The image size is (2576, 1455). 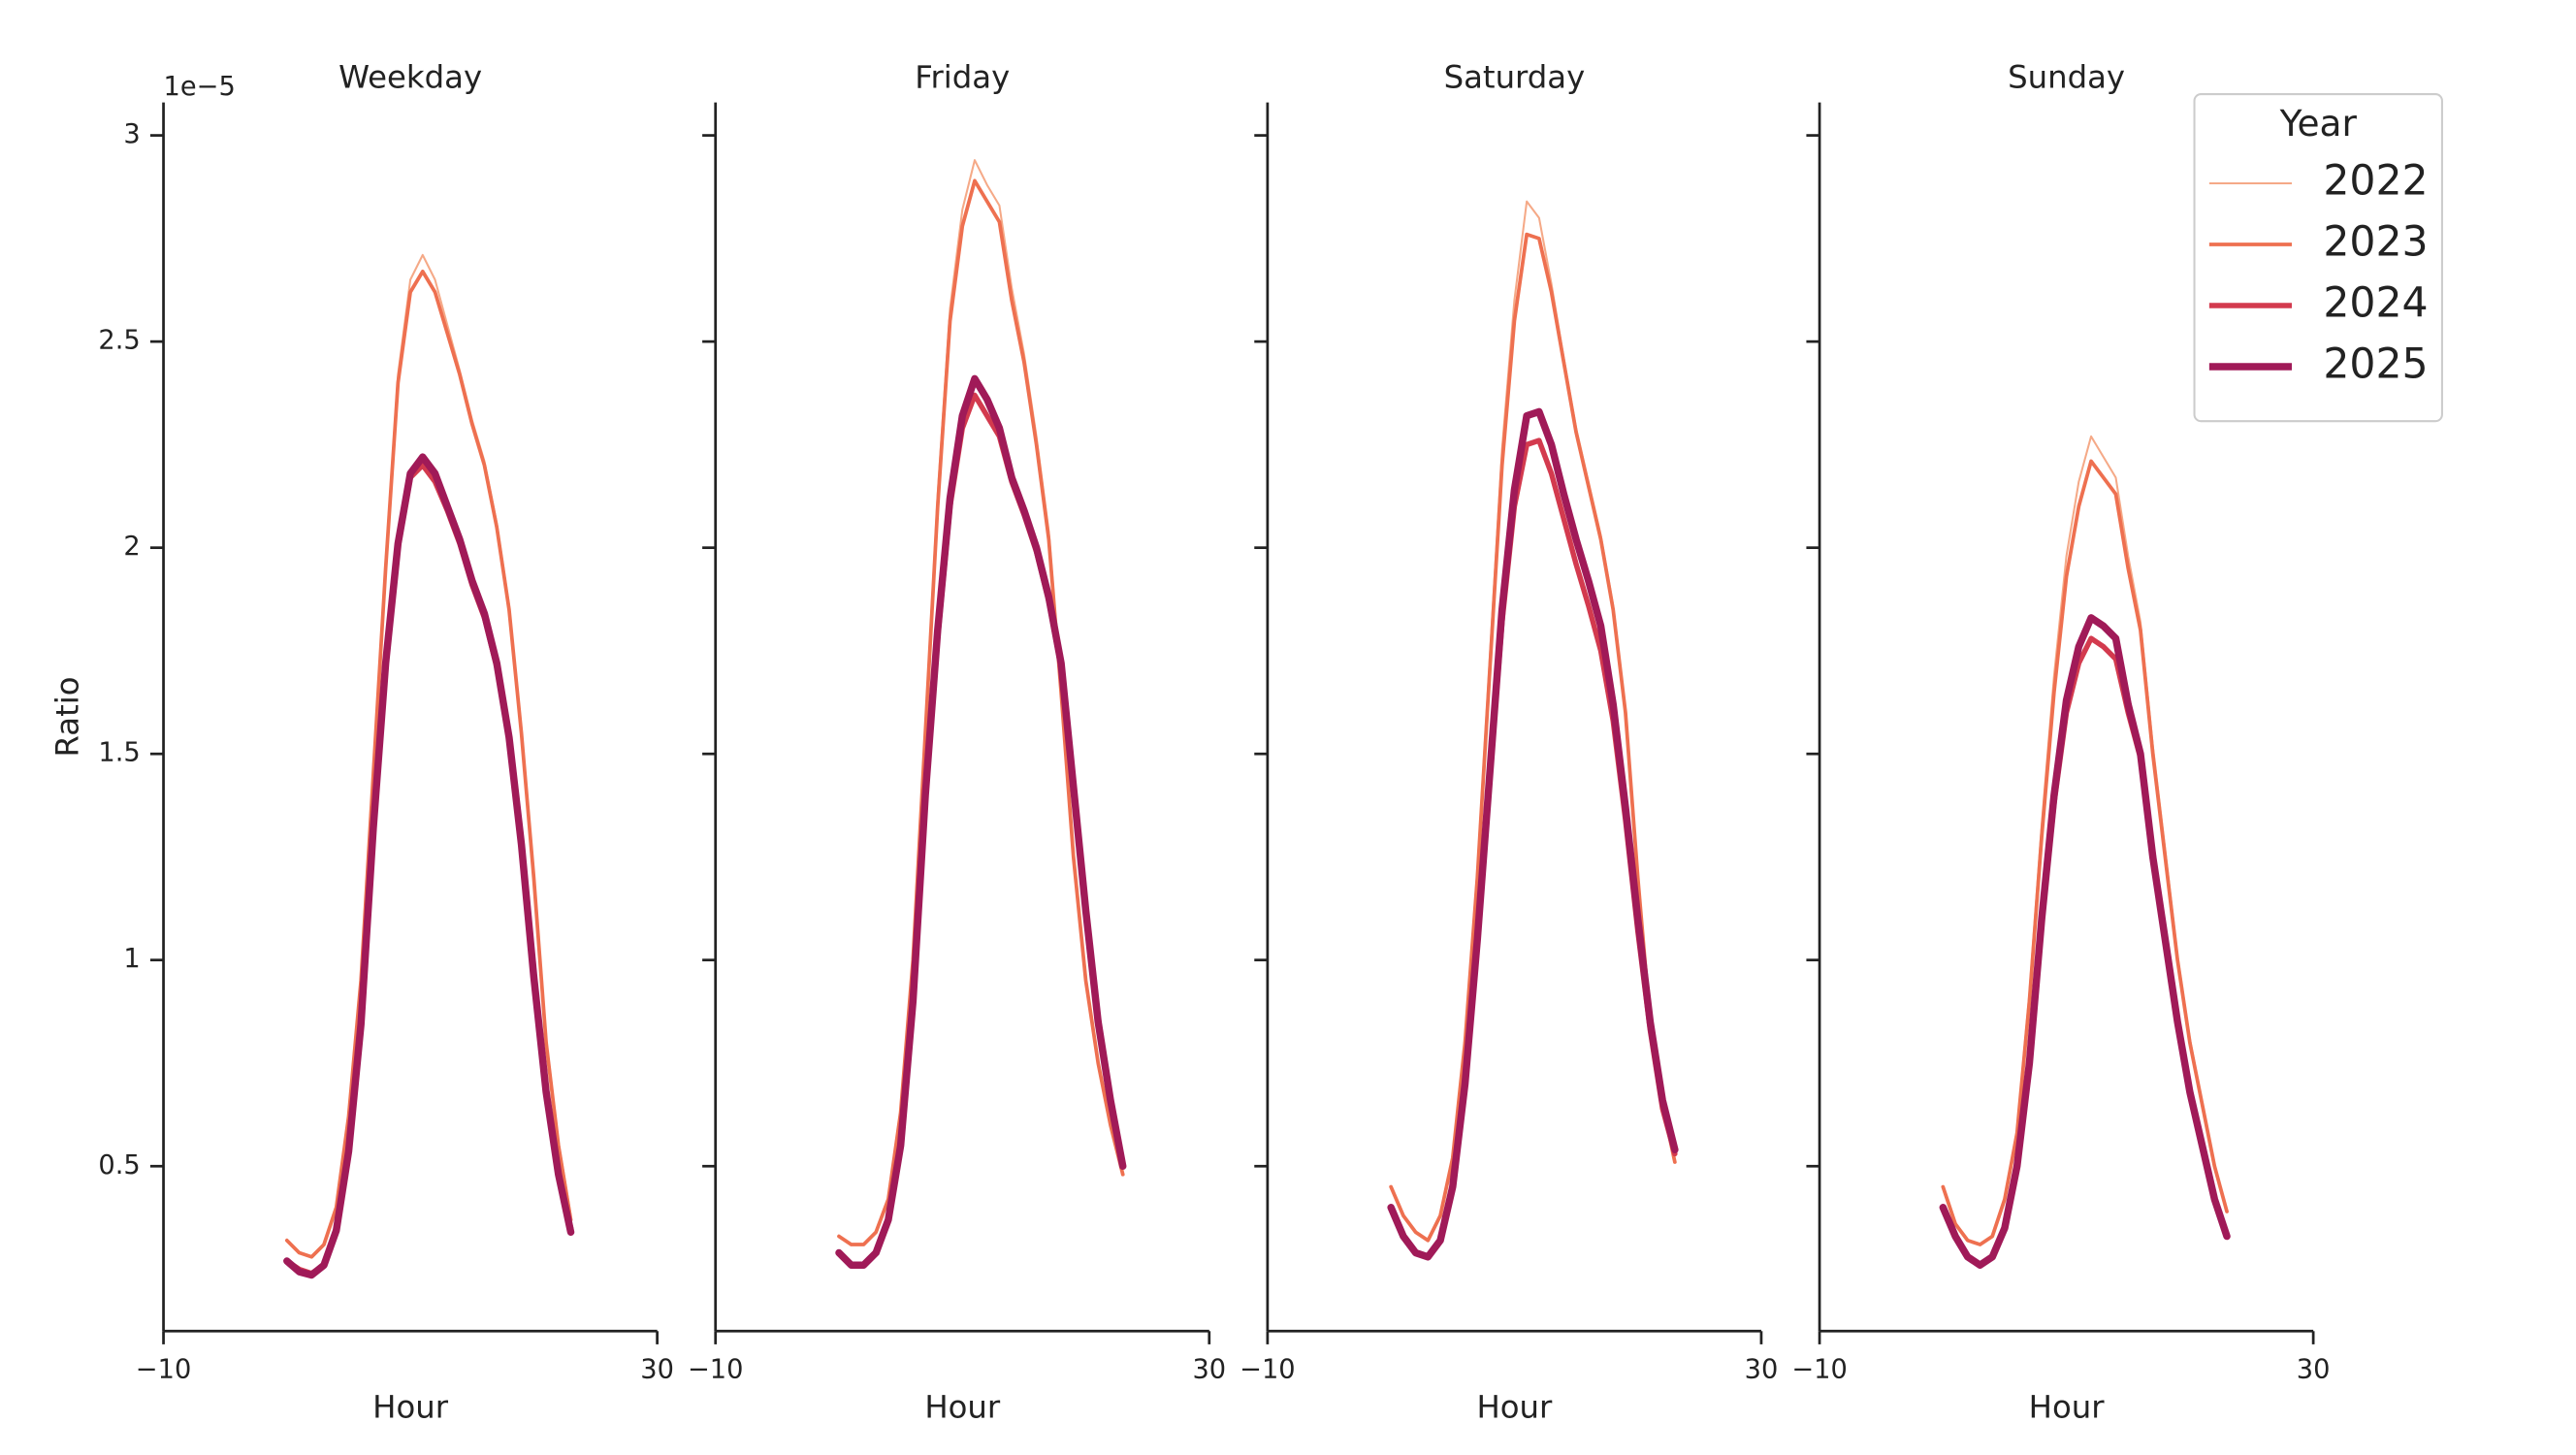 What do you see at coordinates (131, 547) in the screenshot?
I see `y-tick-label: 2` at bounding box center [131, 547].